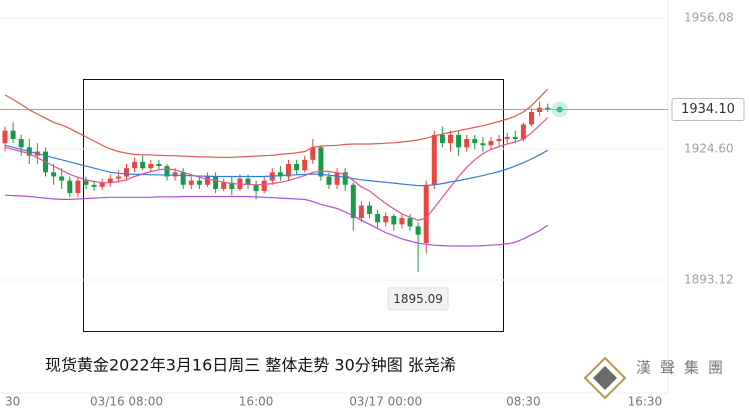  I want to click on low-label: 1895.09, so click(418, 299).